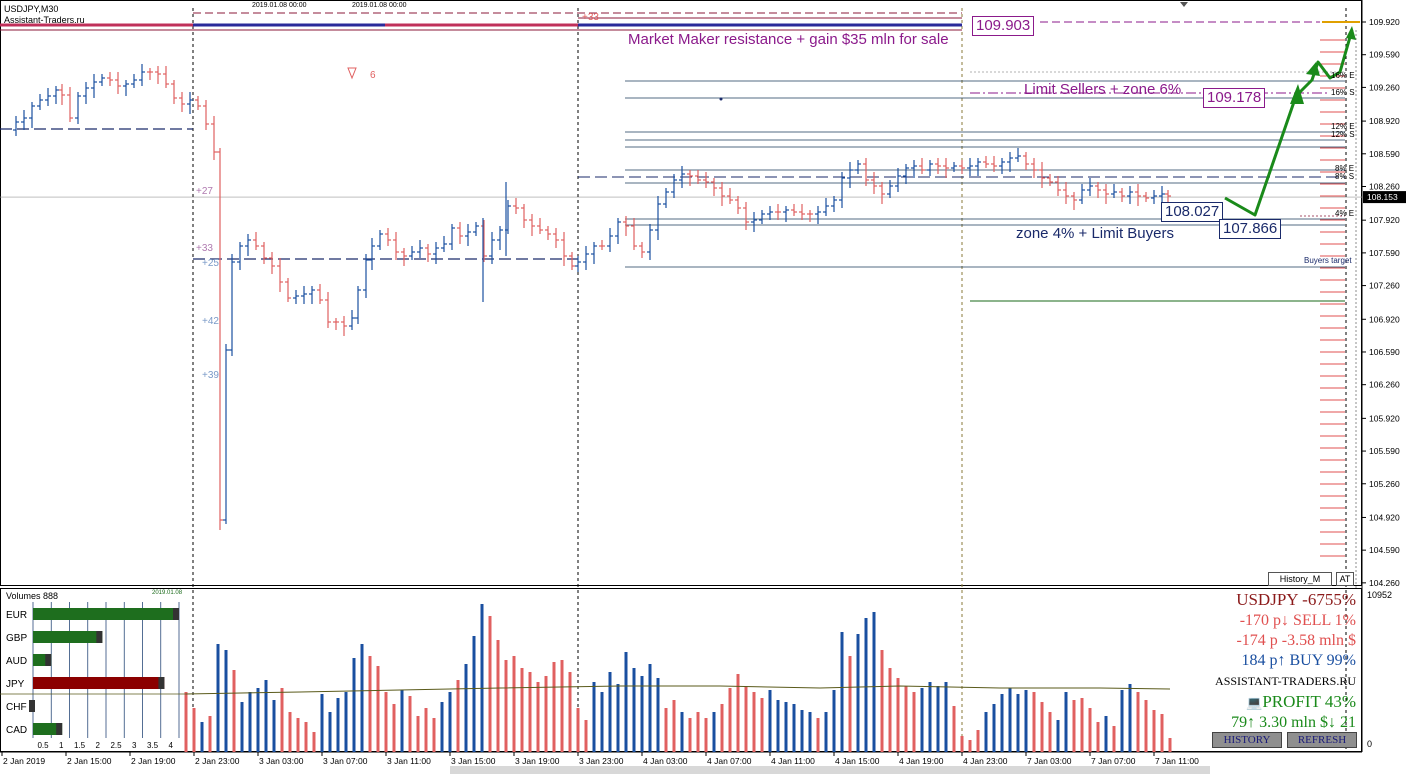 The height and width of the screenshot is (774, 1406). What do you see at coordinates (352, 73) in the screenshot?
I see `down-arrow-icon` at bounding box center [352, 73].